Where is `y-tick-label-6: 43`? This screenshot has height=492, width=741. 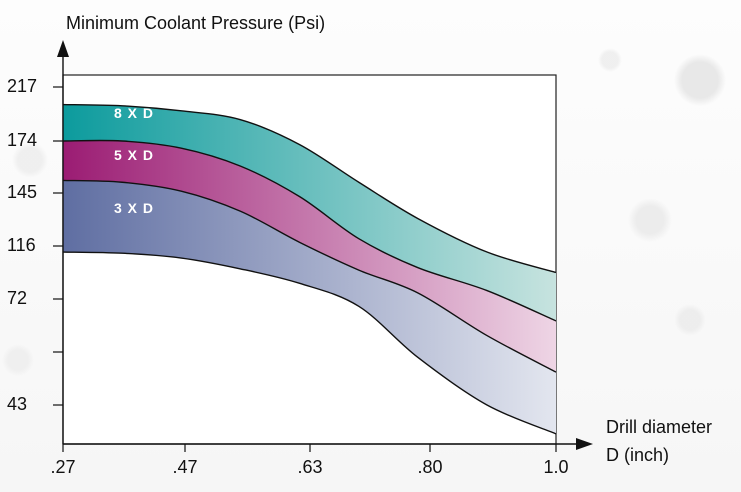 y-tick-label-6: 43 is located at coordinates (17, 404).